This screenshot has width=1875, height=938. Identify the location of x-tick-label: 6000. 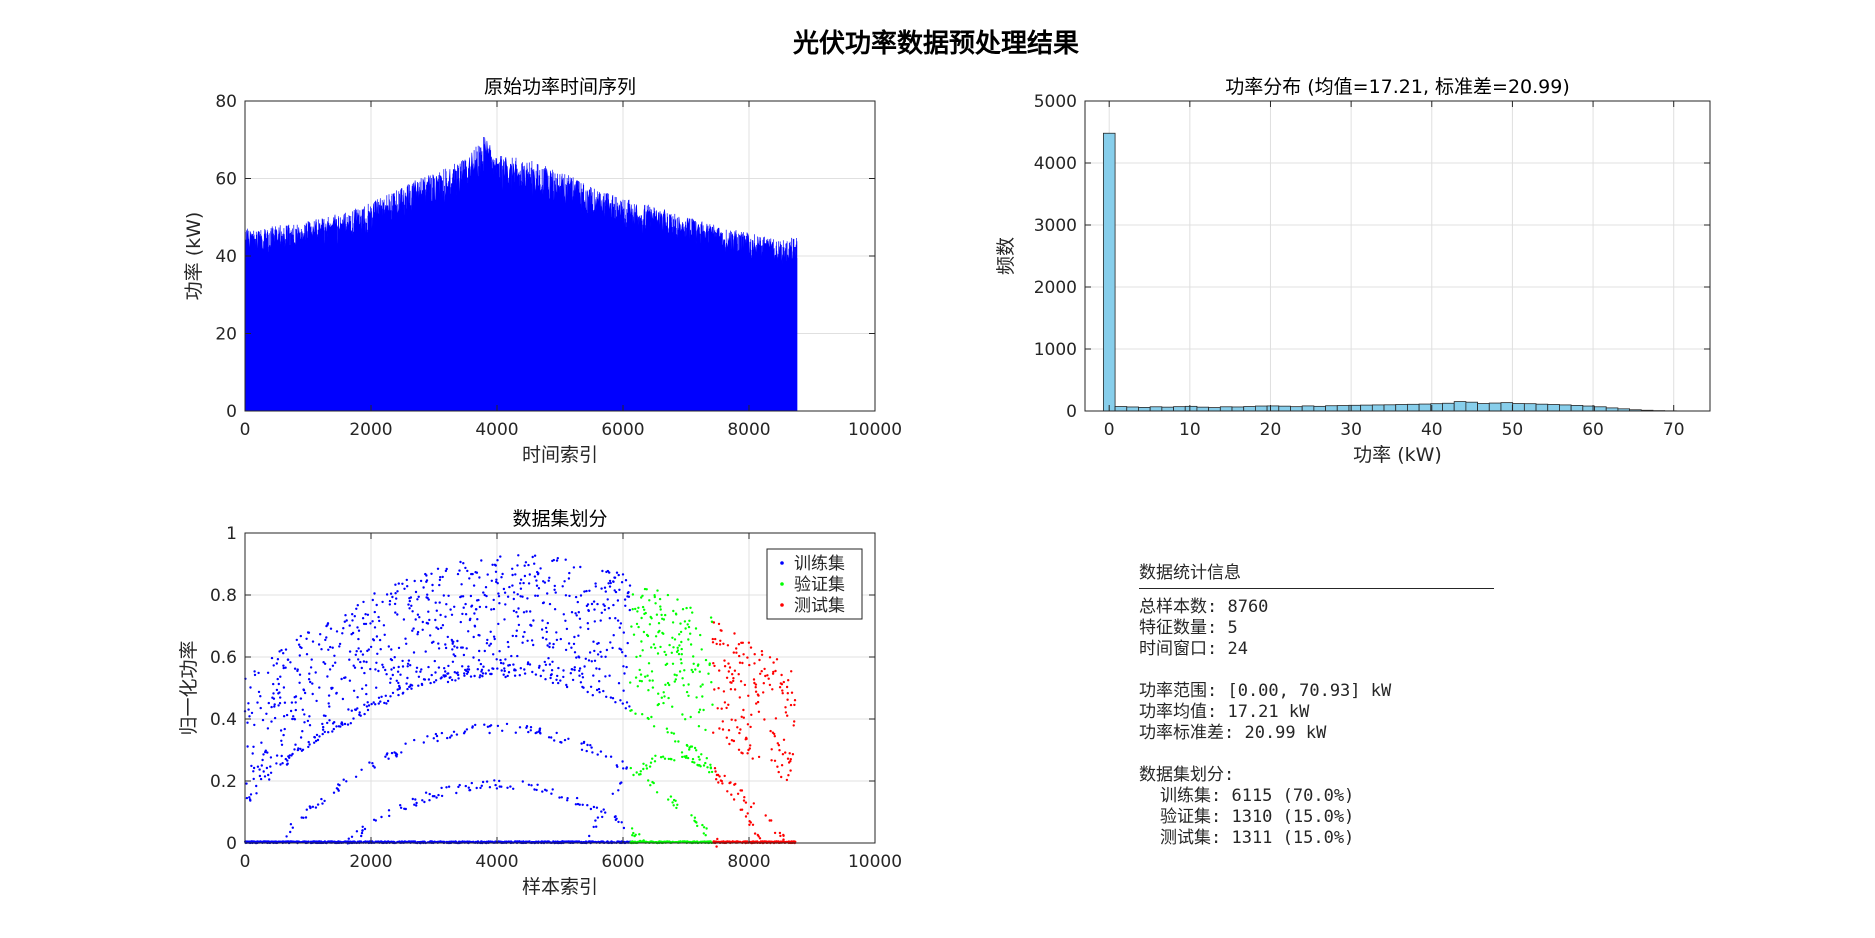
(622, 862).